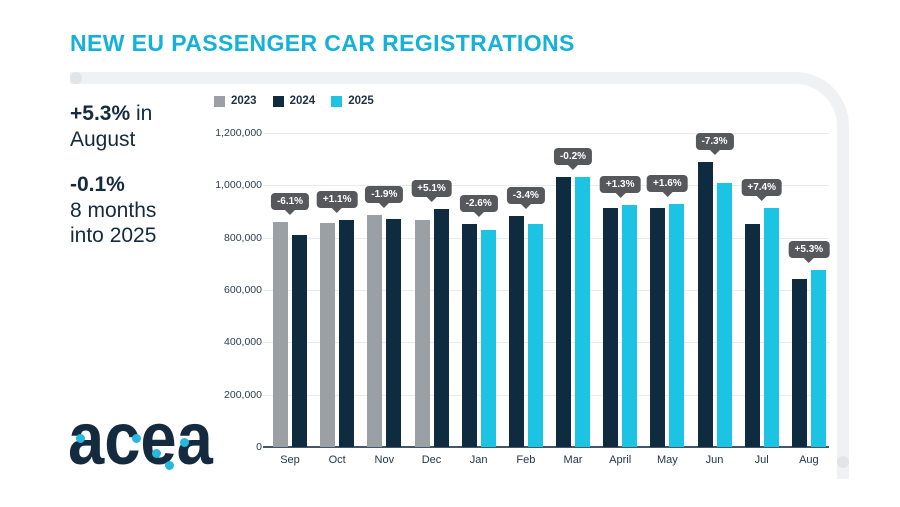 This screenshot has width=900, height=507. Describe the element at coordinates (280, 334) in the screenshot. I see `bar-2023-sep` at that location.